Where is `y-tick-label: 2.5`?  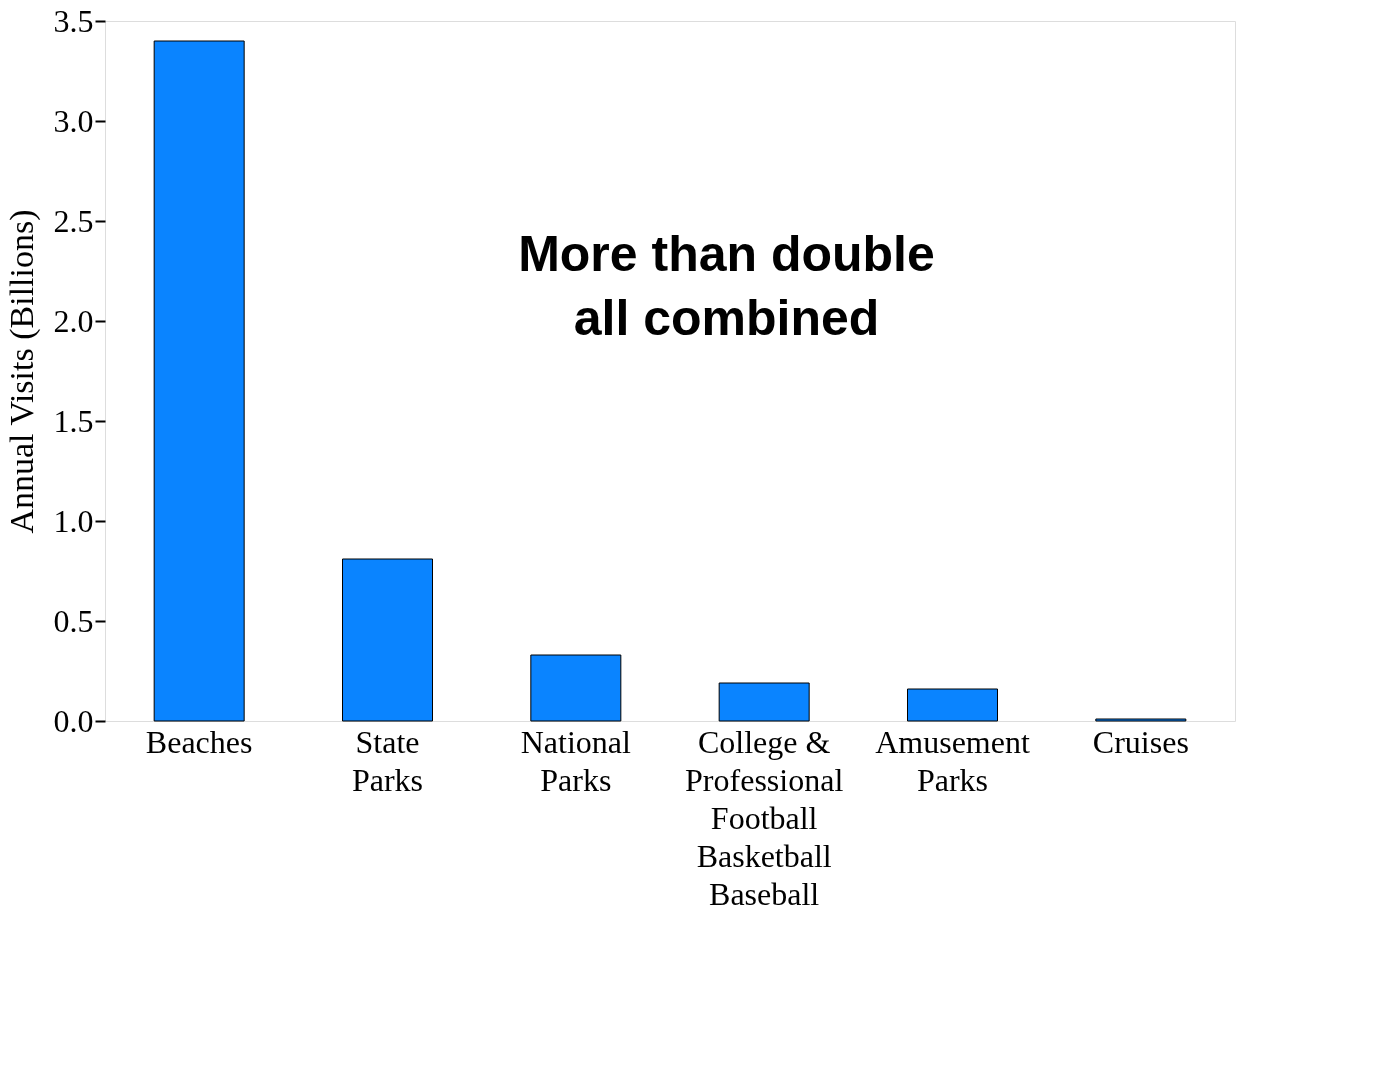
y-tick-label: 2.5 is located at coordinates (73, 220).